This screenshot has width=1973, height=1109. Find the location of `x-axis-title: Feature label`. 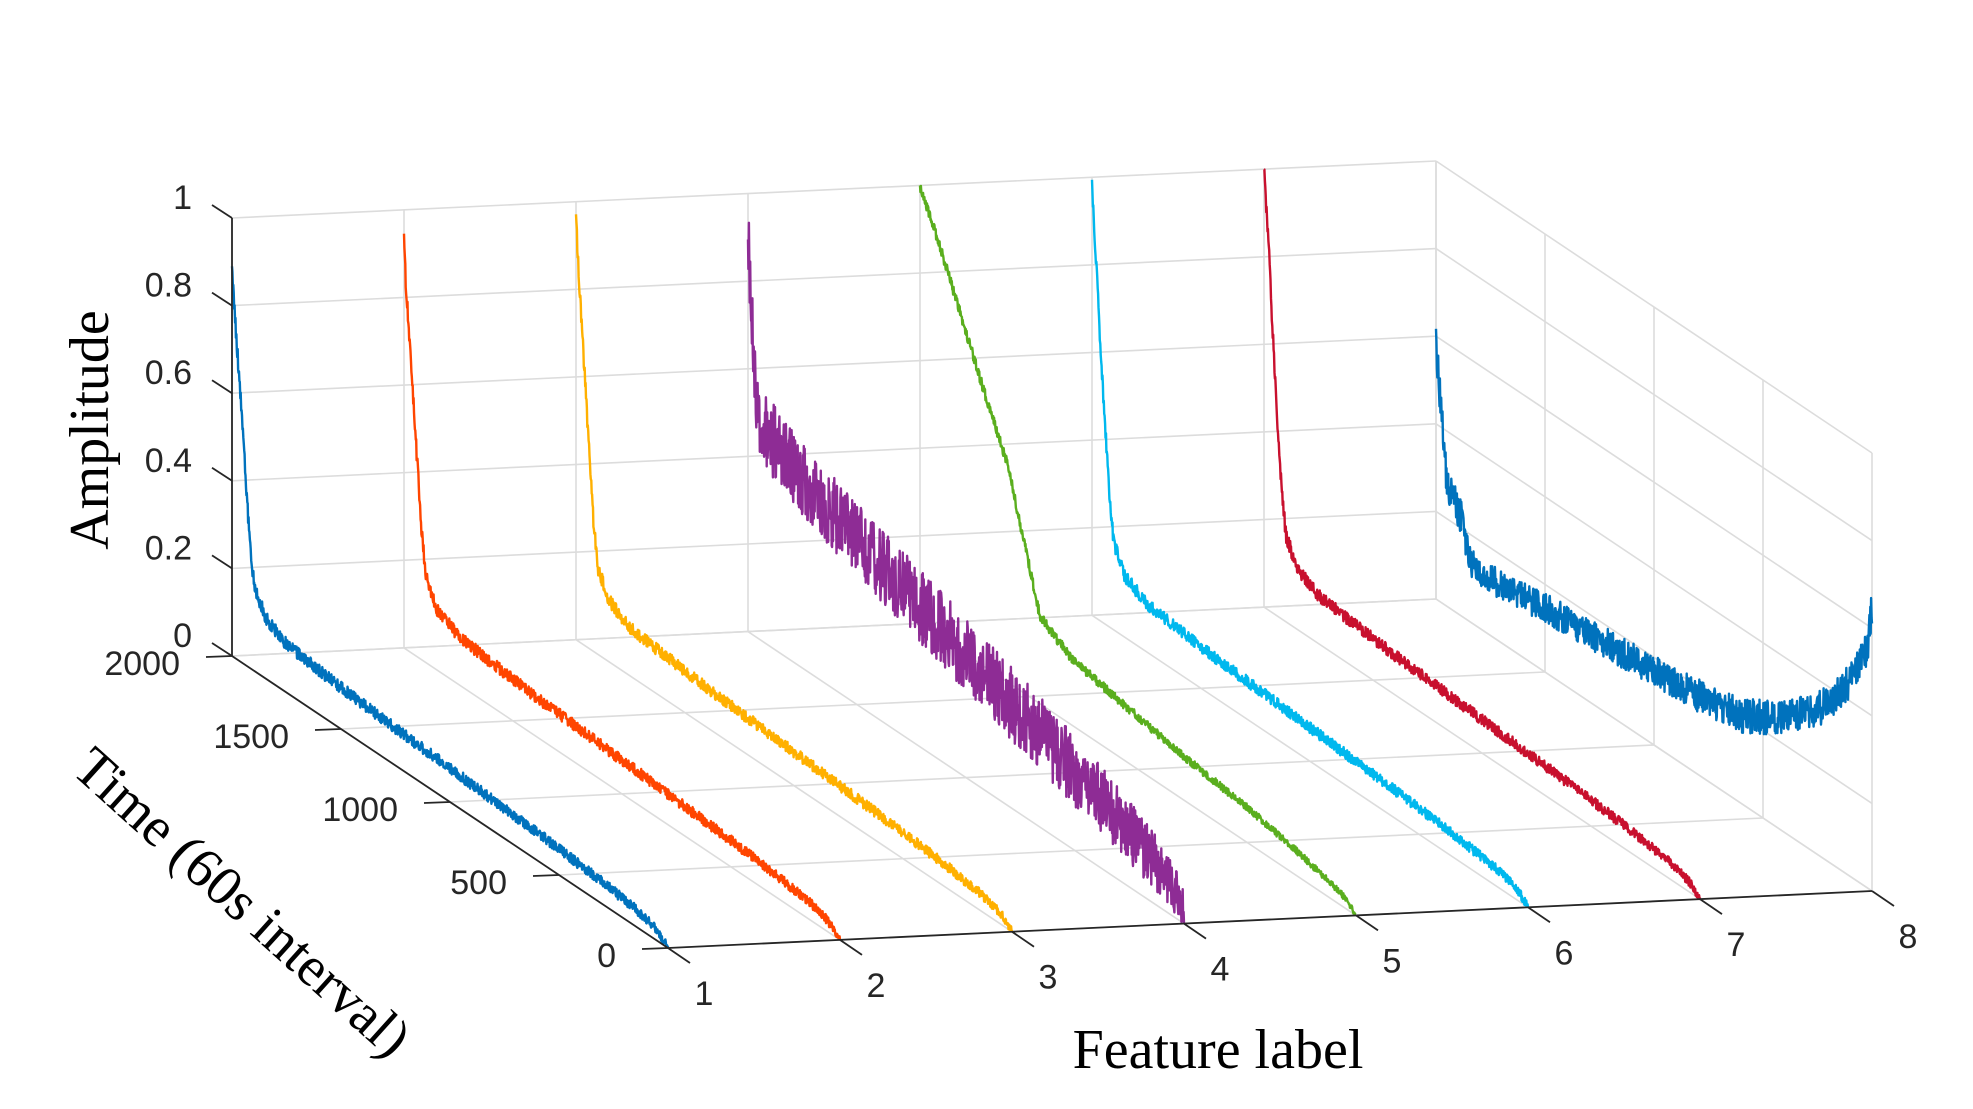

x-axis-title: Feature label is located at coordinates (1218, 1050).